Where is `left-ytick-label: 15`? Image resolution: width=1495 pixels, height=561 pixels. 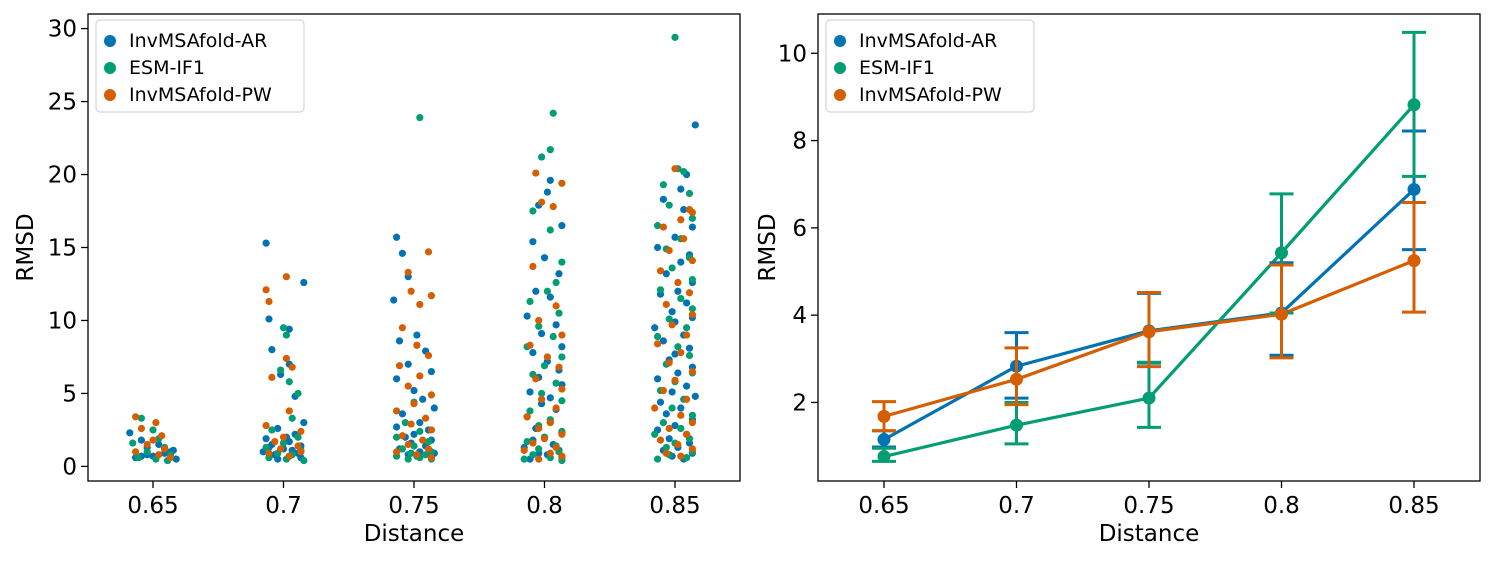 left-ytick-label: 15 is located at coordinates (62, 249).